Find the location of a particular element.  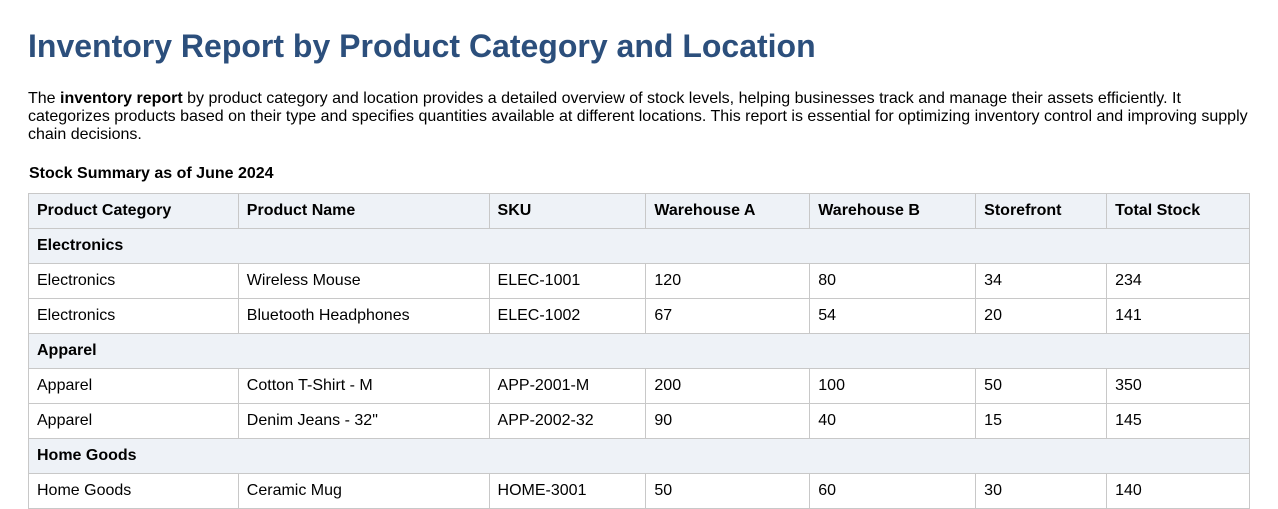

group-label: Home Goods is located at coordinates (639, 456).